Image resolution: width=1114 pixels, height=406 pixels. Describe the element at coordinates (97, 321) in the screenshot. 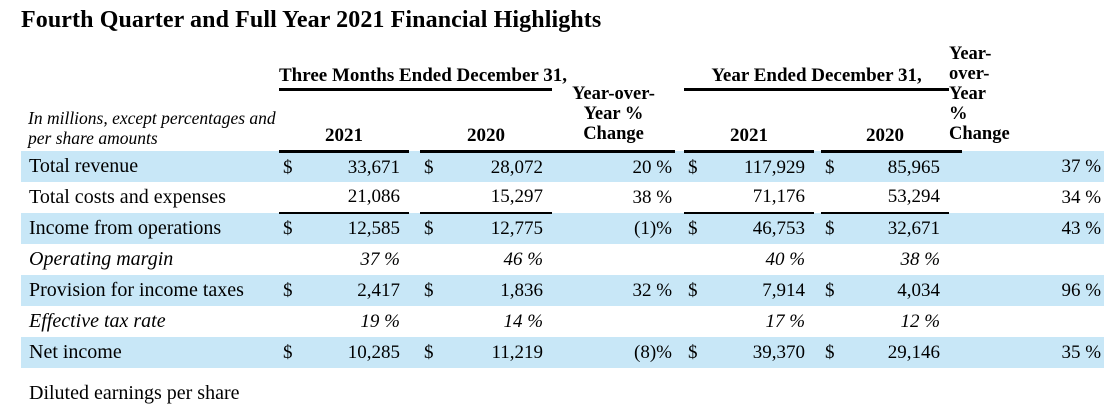

I see `row-label: Effective tax rate` at that location.